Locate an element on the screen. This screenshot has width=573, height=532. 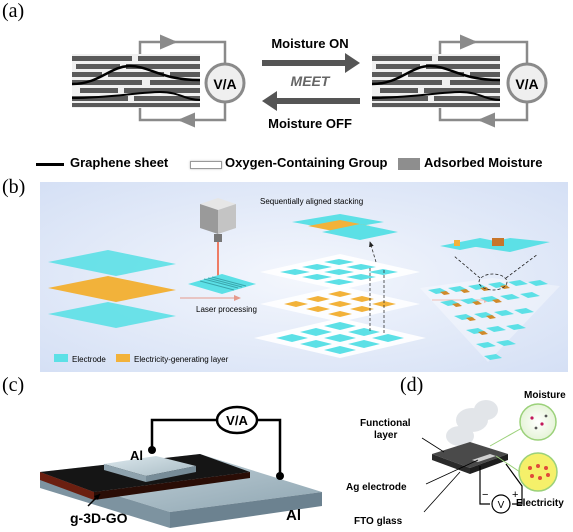
graphene-legend-label: Graphene sheet is located at coordinates (119, 162).